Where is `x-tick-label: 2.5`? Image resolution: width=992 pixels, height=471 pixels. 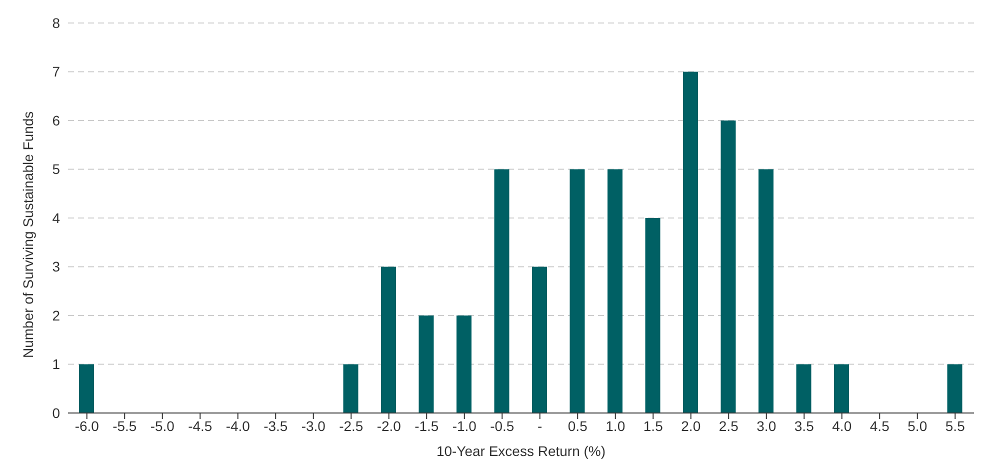
x-tick-label: 2.5 is located at coordinates (728, 426).